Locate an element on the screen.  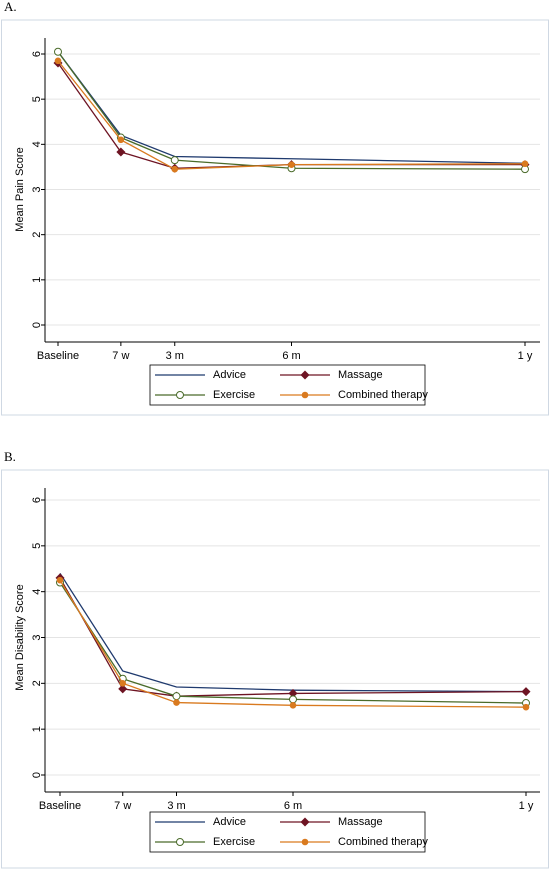
series-line is located at coordinates (293, 632).